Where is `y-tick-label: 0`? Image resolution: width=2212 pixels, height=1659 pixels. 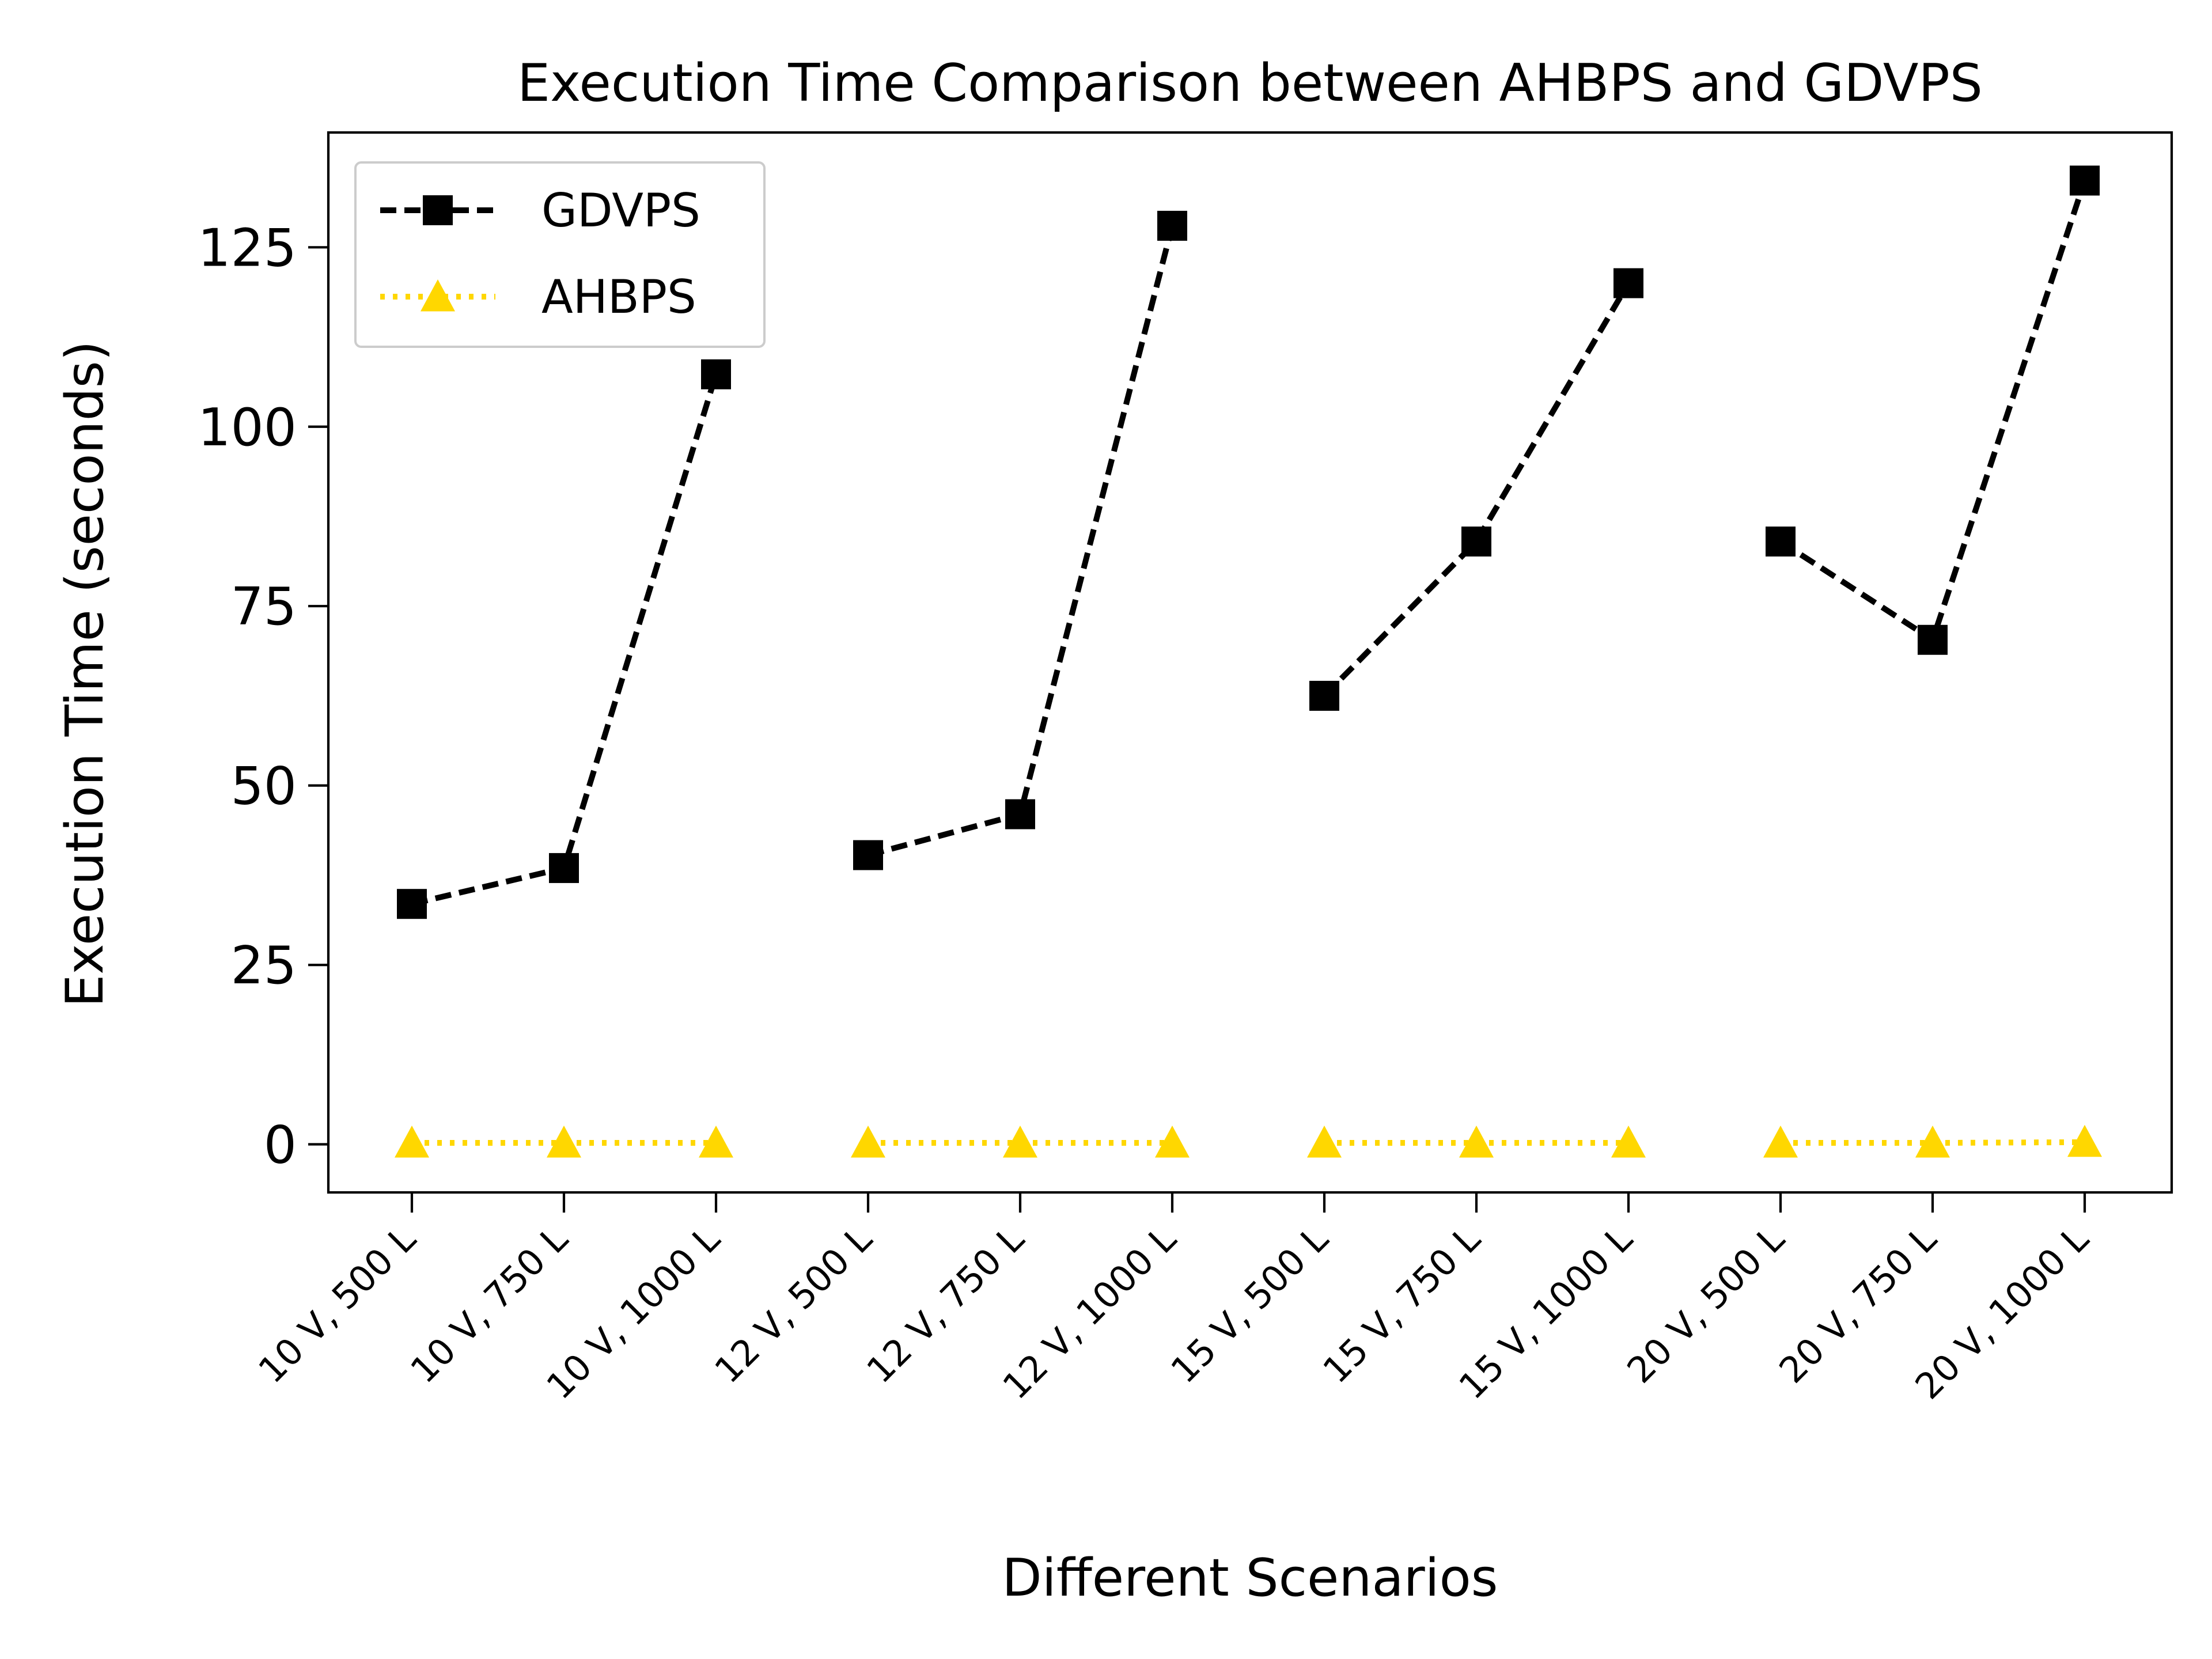 y-tick-label: 0 is located at coordinates (280, 1145).